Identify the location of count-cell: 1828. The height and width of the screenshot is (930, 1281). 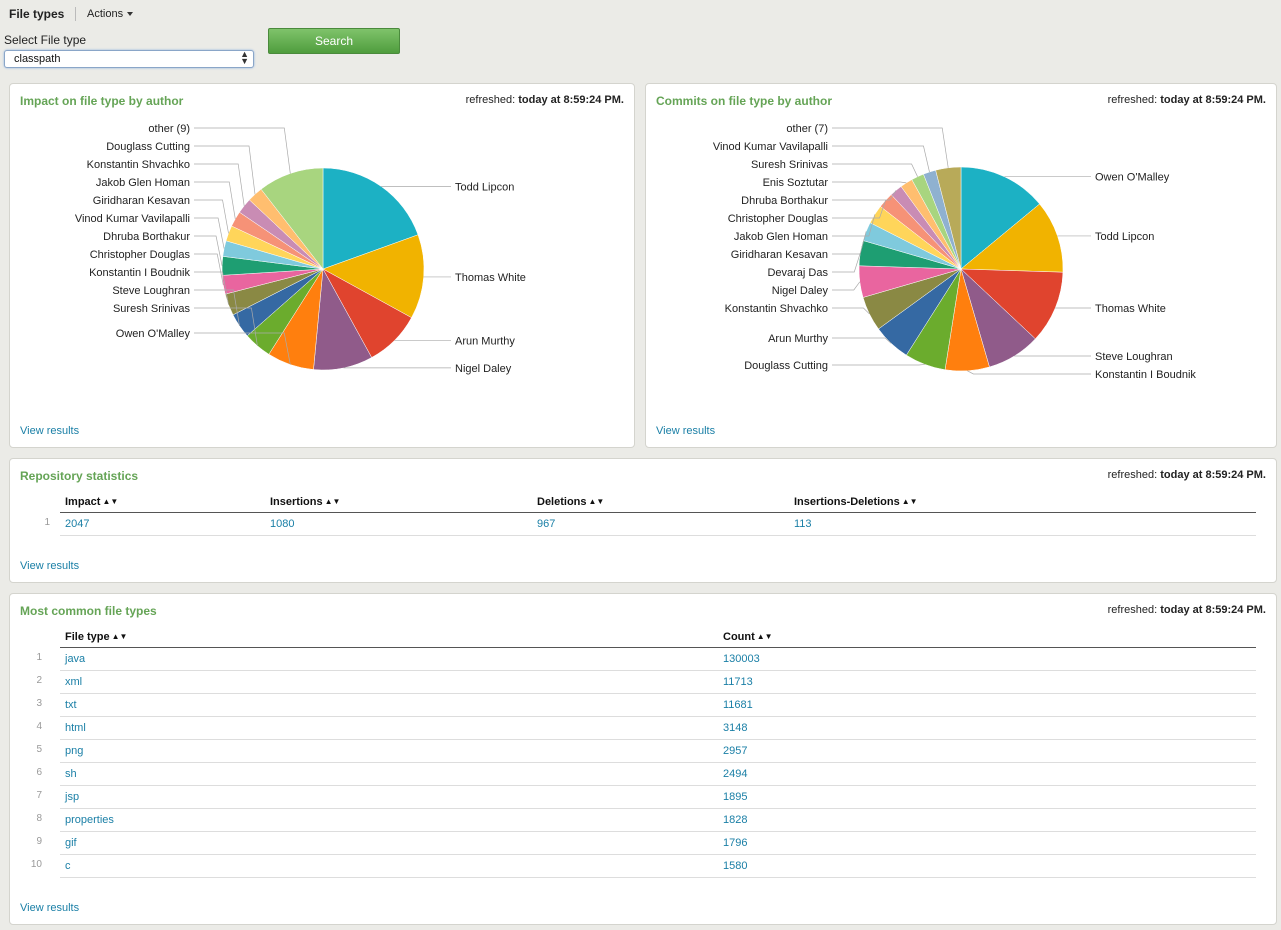
(735, 820).